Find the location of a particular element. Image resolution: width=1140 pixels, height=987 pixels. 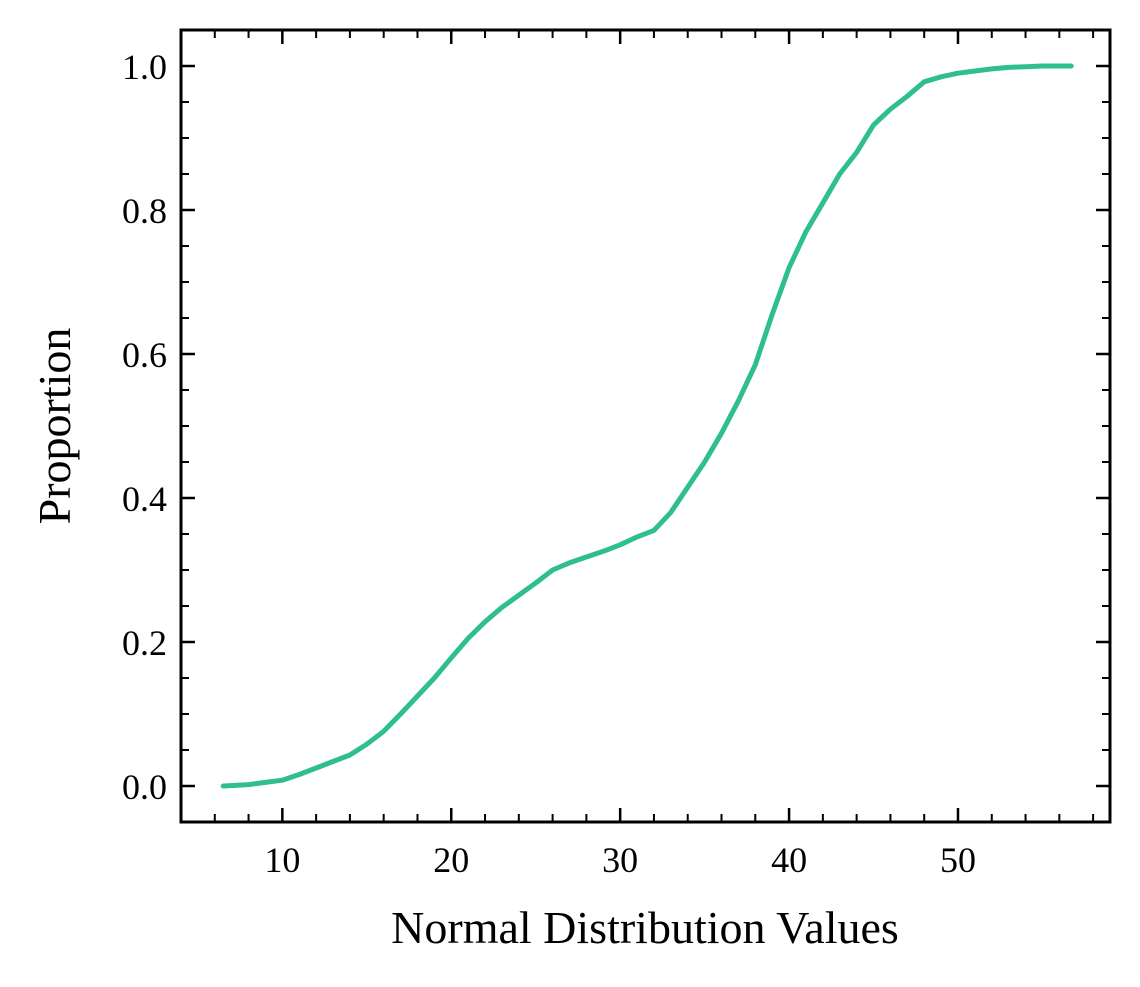

x-tick-label: 50 is located at coordinates (958, 860).